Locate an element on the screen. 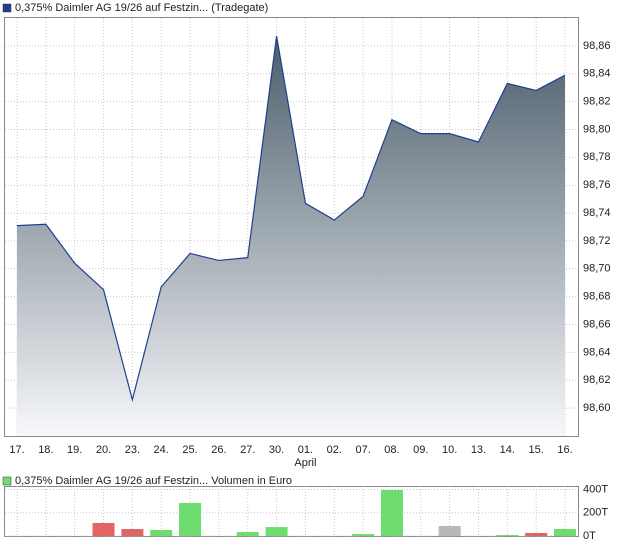  x-tick-label: 23. is located at coordinates (132, 450).